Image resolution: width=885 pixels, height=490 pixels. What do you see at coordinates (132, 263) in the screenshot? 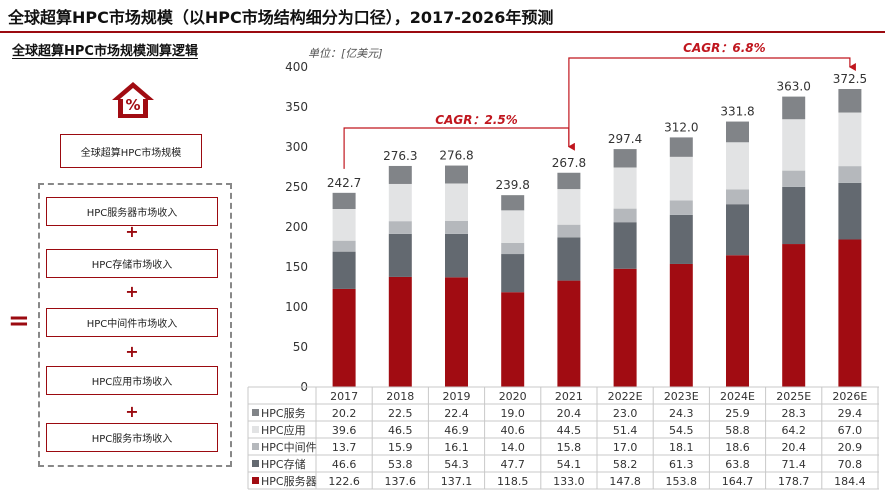
I see `storage-revenue-box: HPC存储市场收入` at bounding box center [132, 263].